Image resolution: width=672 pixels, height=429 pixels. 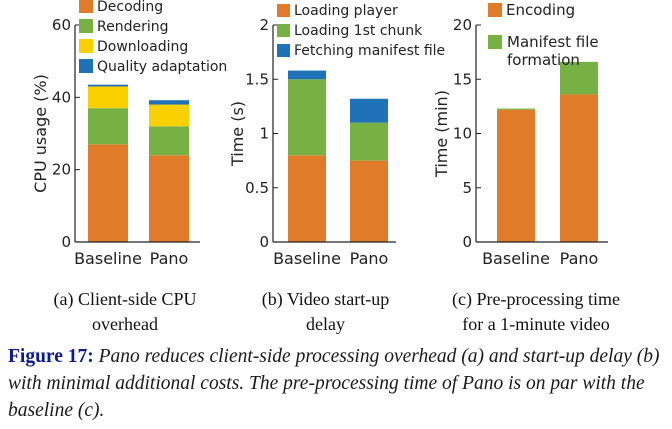 What do you see at coordinates (61, 97) in the screenshot?
I see `y-tick-label: 40` at bounding box center [61, 97].